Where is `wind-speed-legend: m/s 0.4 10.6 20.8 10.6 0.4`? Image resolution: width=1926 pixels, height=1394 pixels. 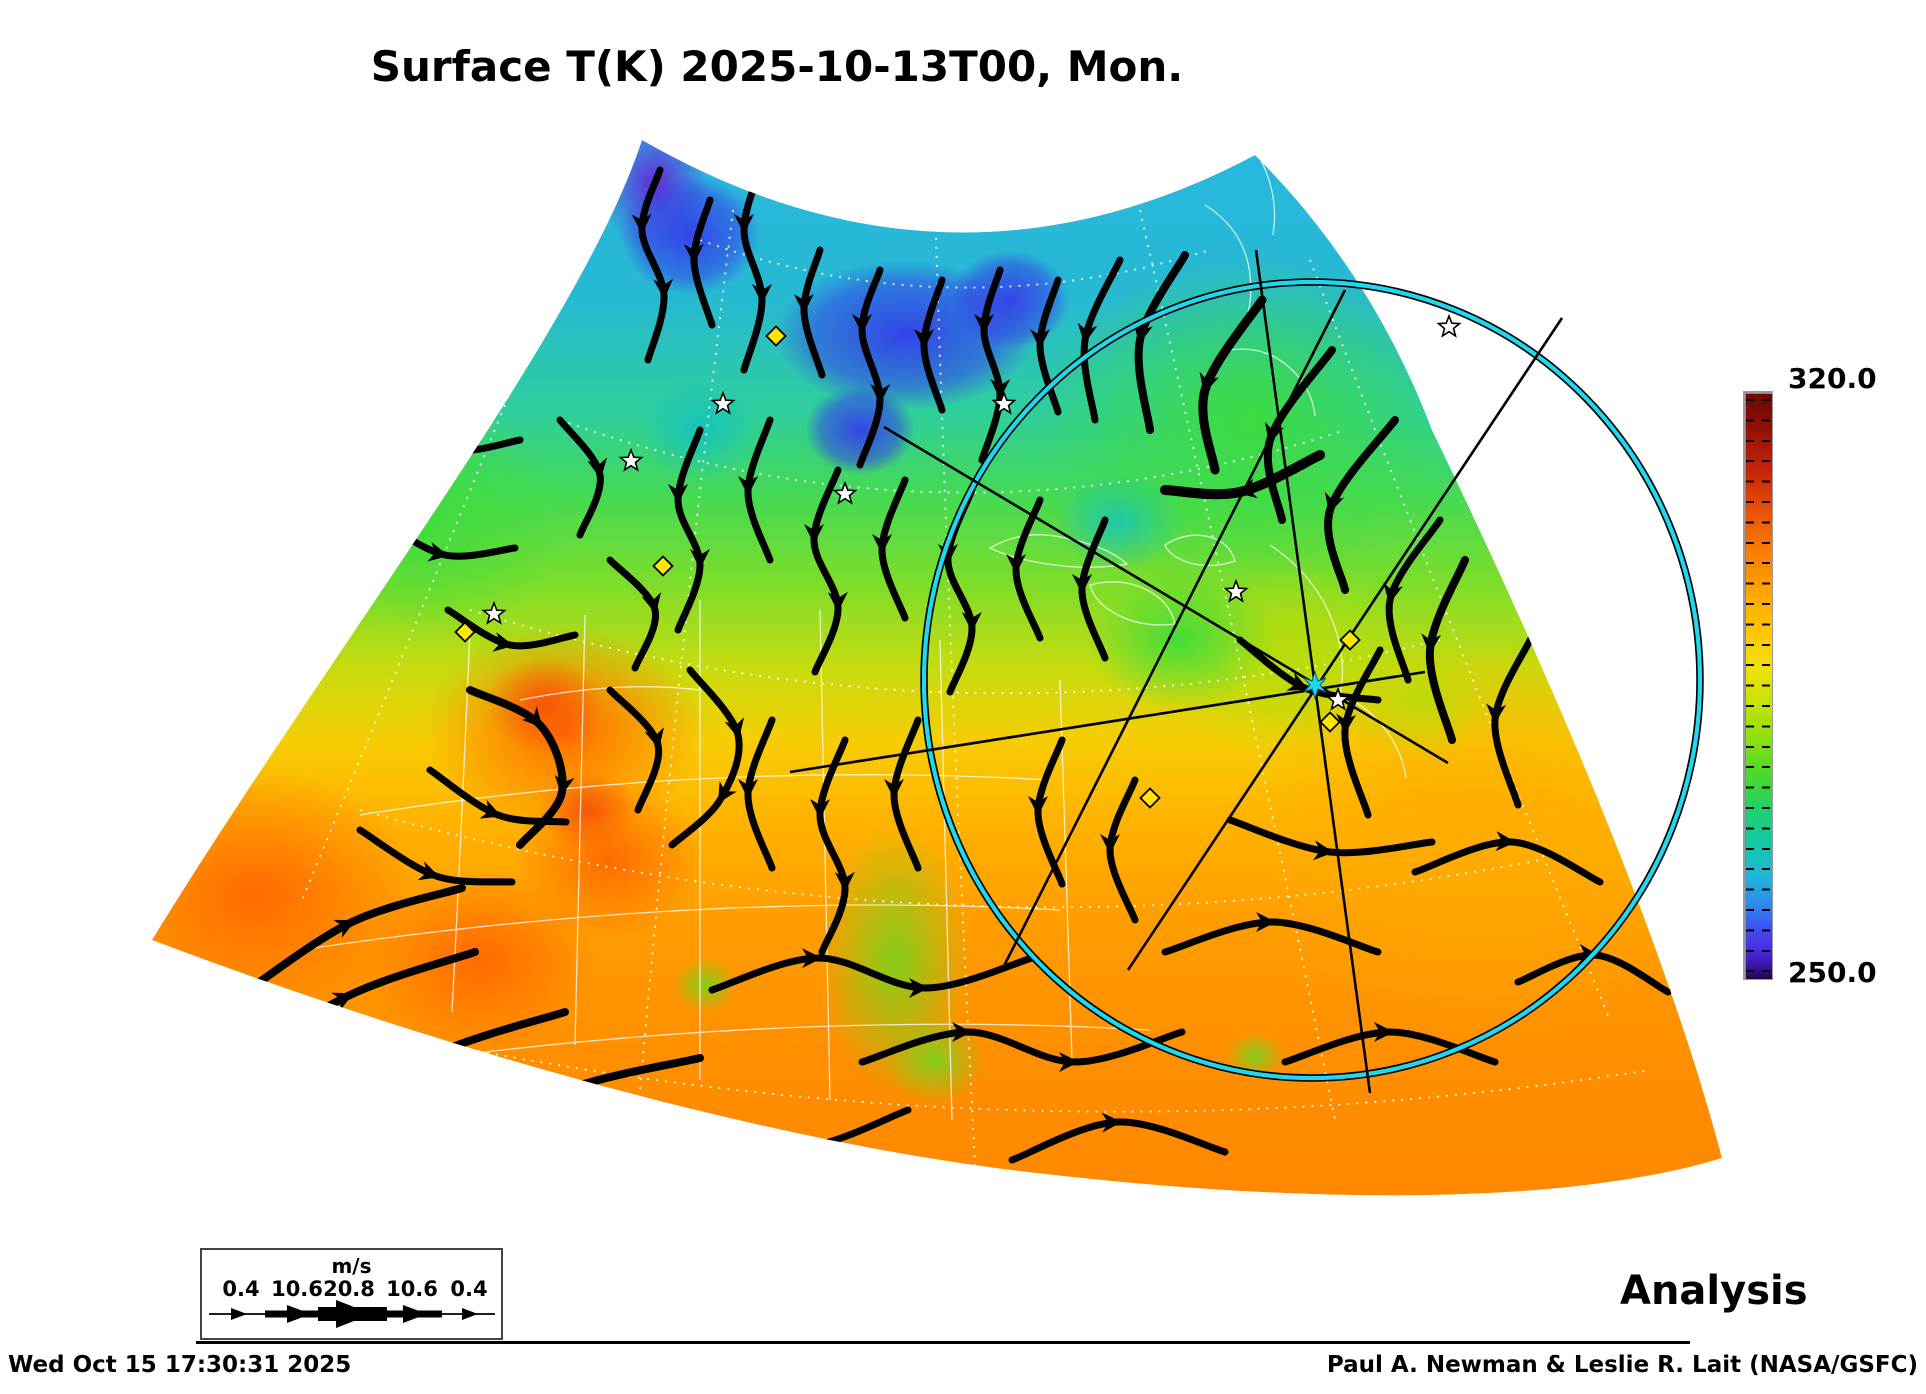 wind-speed-legend: m/s 0.4 10.6 20.8 10.6 0.4 is located at coordinates (351, 1294).